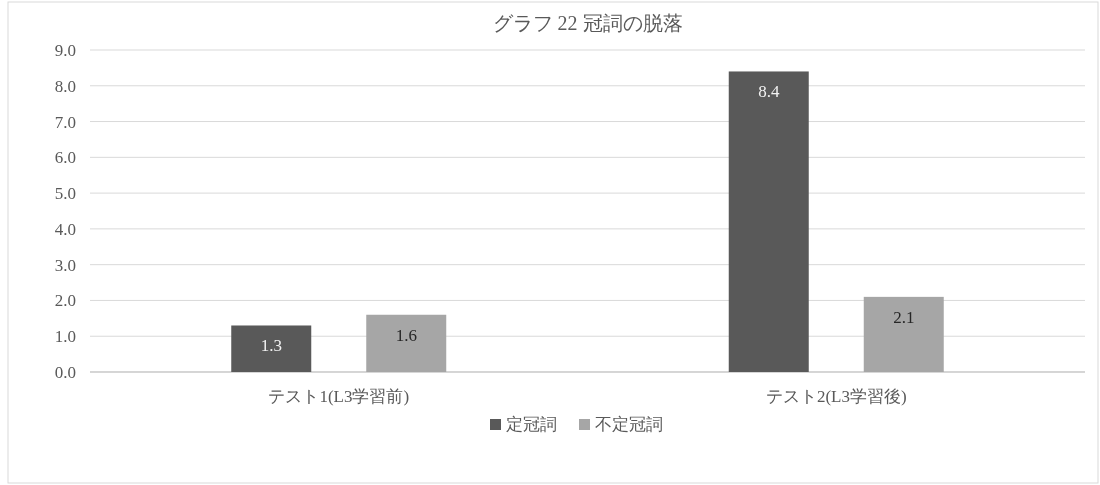 The height and width of the screenshot is (485, 1100). I want to click on y-tick-label: 4.0, so click(65, 229).